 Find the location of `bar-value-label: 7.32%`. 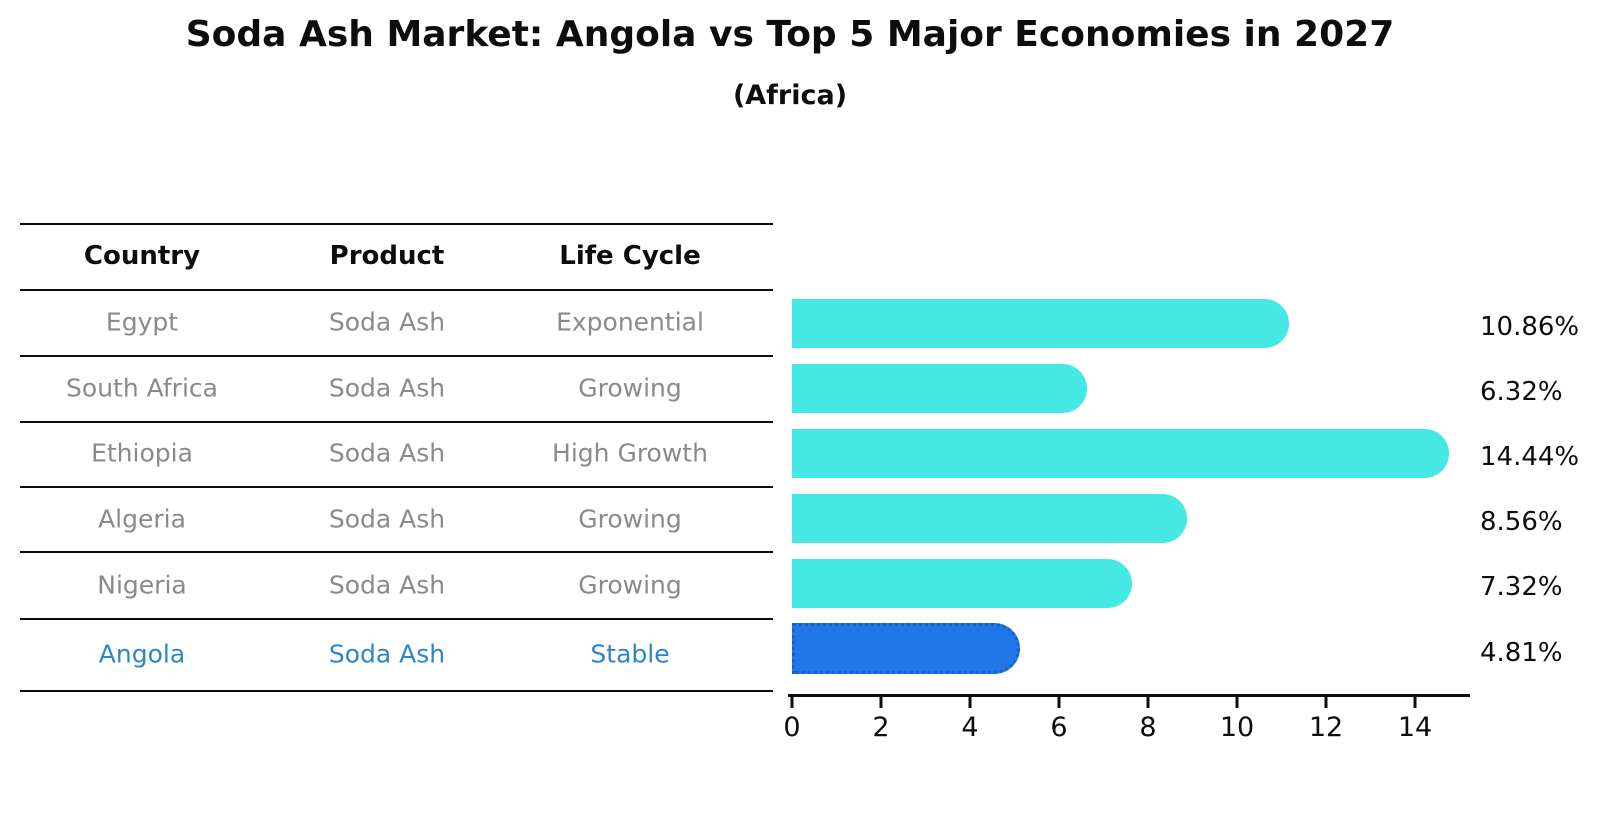

bar-value-label: 7.32% is located at coordinates (1521, 587).